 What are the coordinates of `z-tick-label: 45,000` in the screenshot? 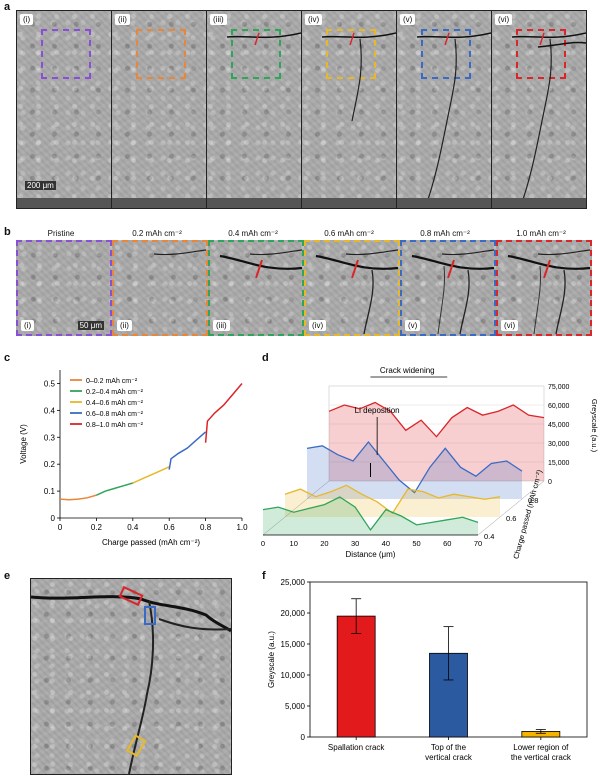 It's located at (559, 425).